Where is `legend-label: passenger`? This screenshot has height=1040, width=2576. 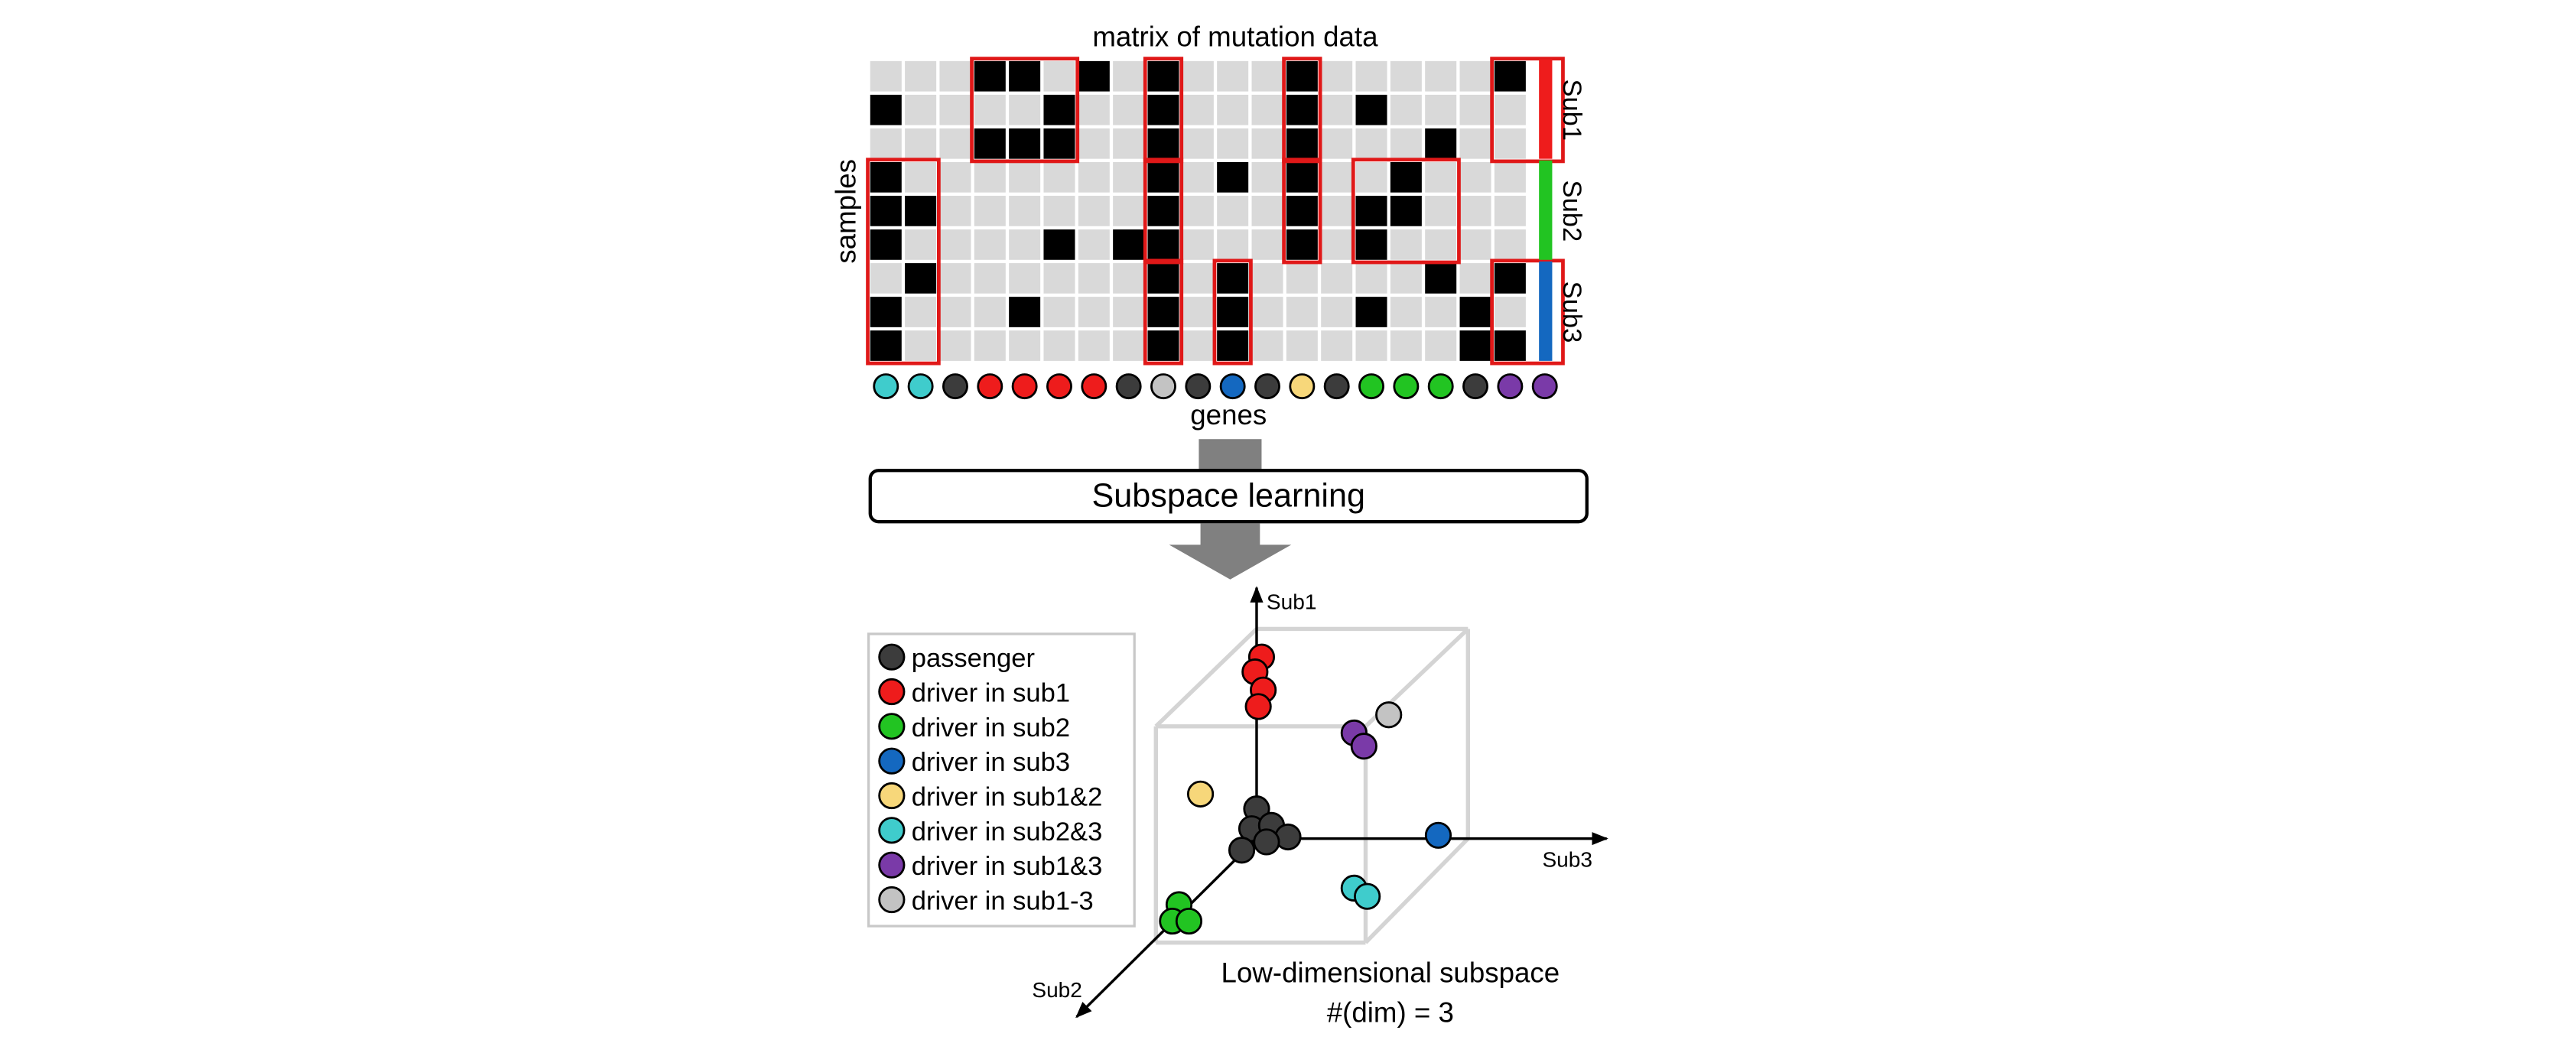 legend-label: passenger is located at coordinates (973, 658).